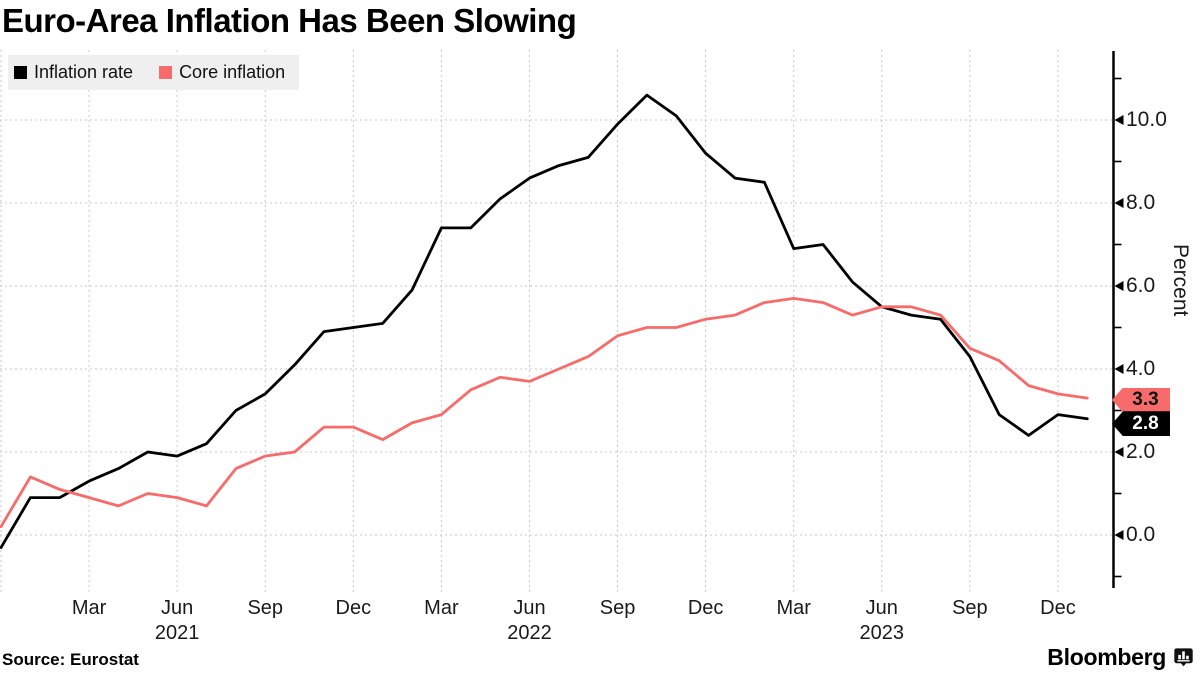 The width and height of the screenshot is (1200, 675). I want to click on x-axis-year-label: 2023, so click(882, 633).